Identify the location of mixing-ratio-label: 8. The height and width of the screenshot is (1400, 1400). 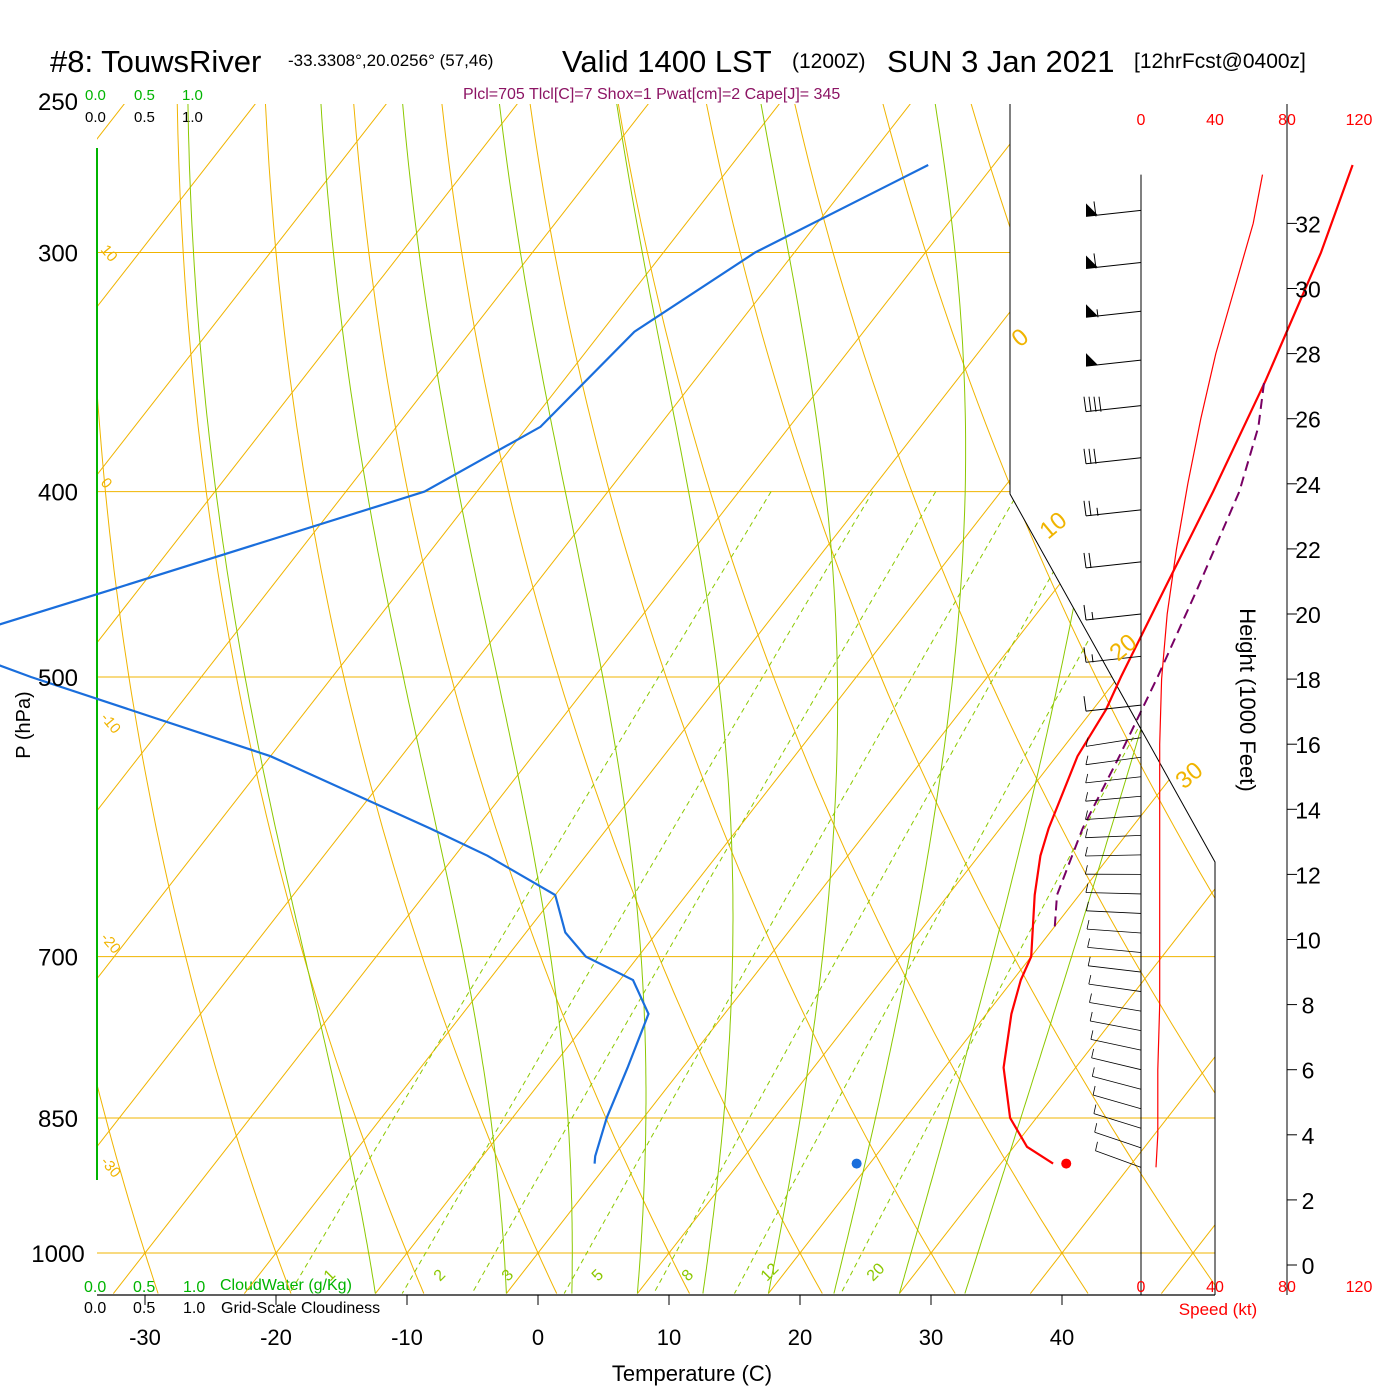
(688, 1275).